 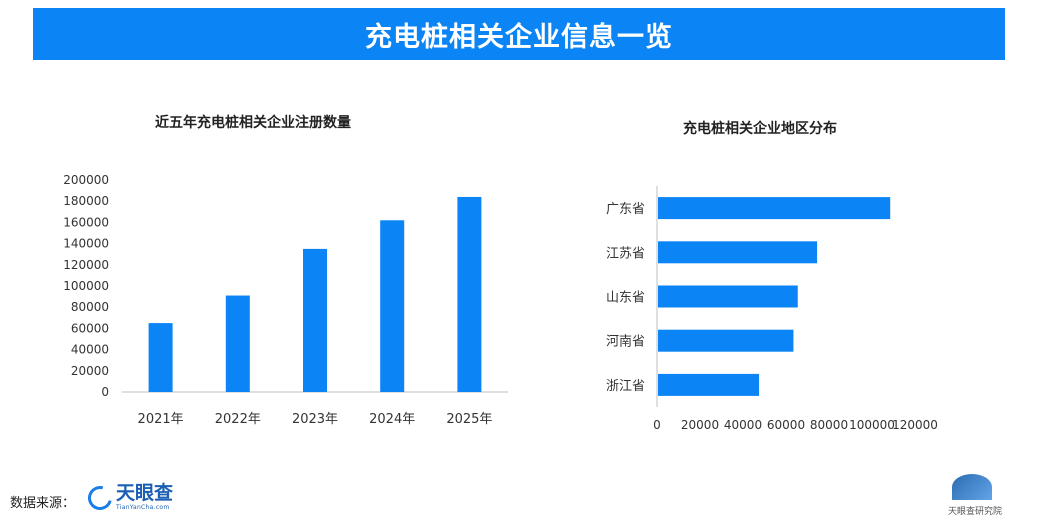 I want to click on y-tick-label: 40000, so click(x=90, y=350).